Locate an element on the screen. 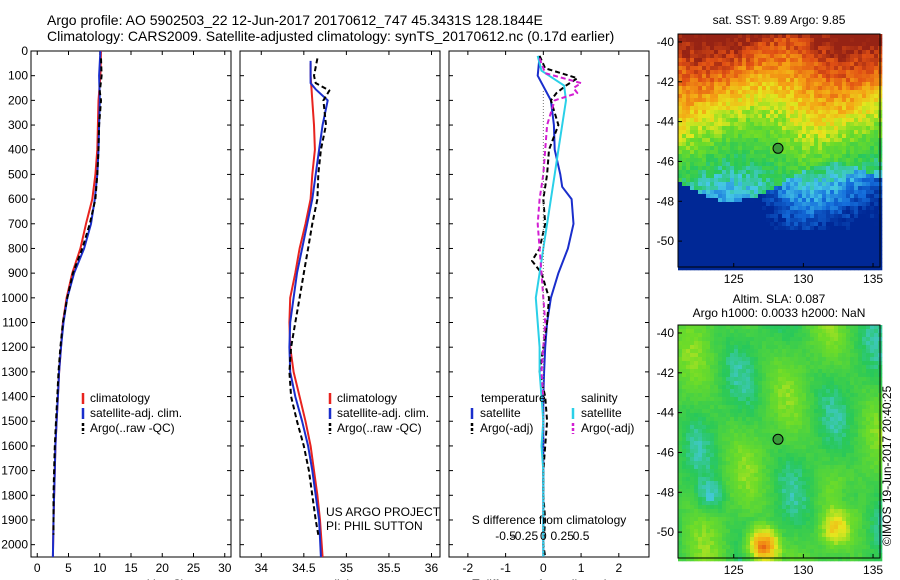 This screenshot has width=900, height=580. x-tick-label: 30 is located at coordinates (225, 568).